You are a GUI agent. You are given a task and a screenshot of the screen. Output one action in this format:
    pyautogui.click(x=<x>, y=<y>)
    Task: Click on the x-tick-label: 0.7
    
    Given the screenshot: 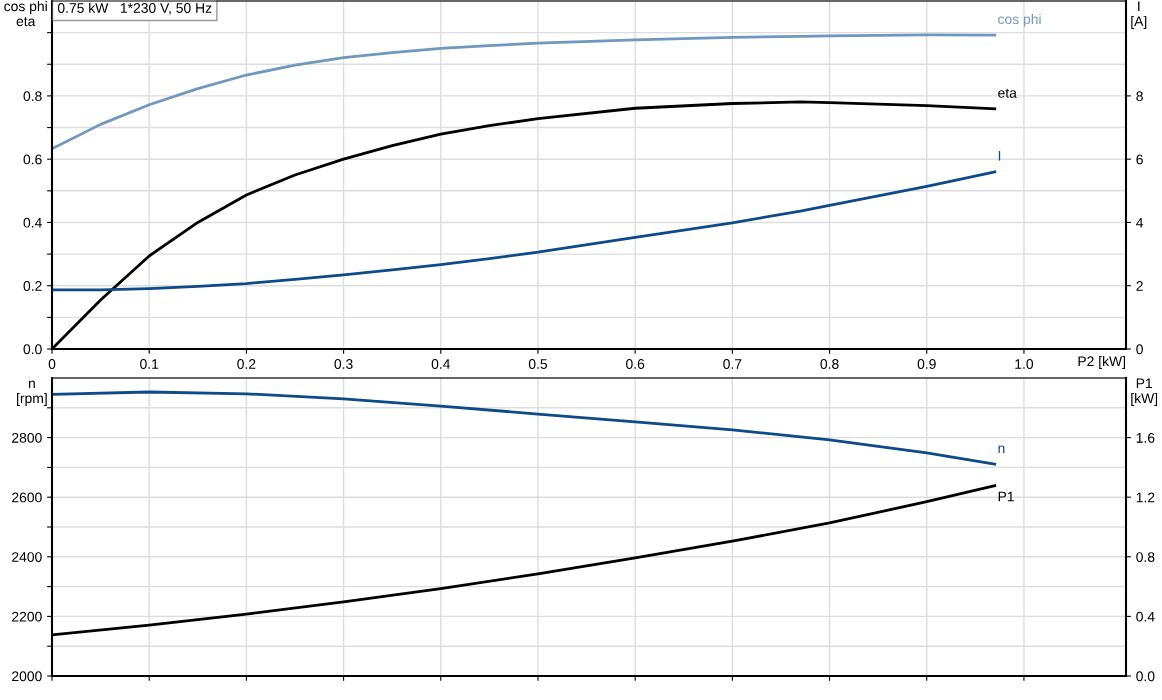 What is the action you would take?
    pyautogui.click(x=732, y=364)
    